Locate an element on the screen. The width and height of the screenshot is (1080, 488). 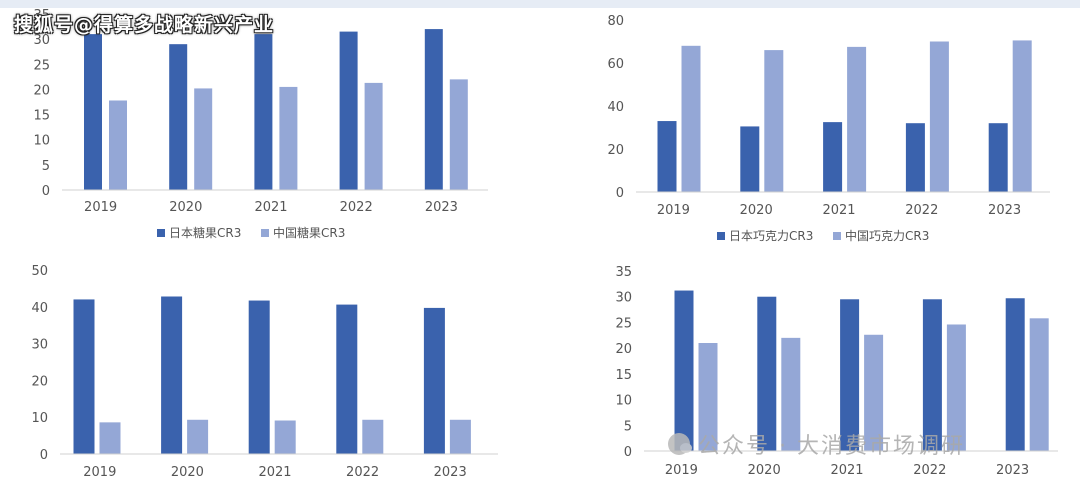
watermark-wechat: 公众号 · 大消费市场调研 is located at coordinates (816, 444).